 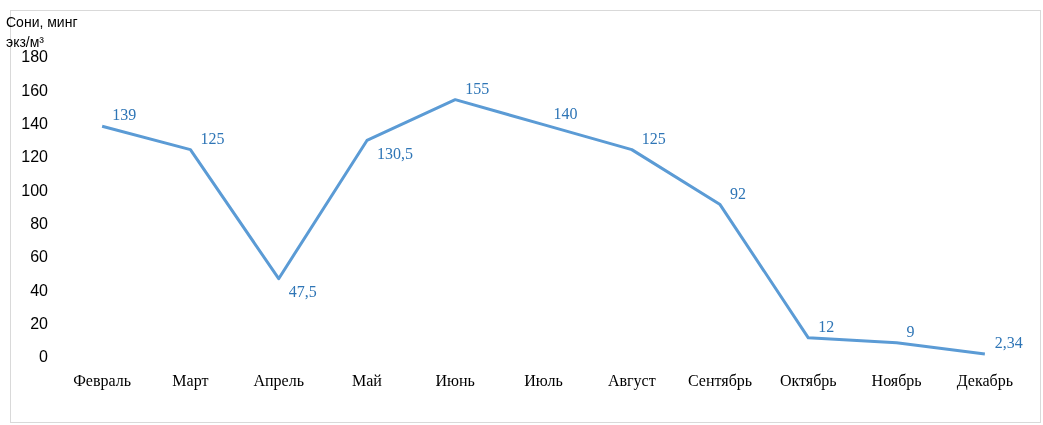 I want to click on data-label: 130,5, so click(x=394, y=153).